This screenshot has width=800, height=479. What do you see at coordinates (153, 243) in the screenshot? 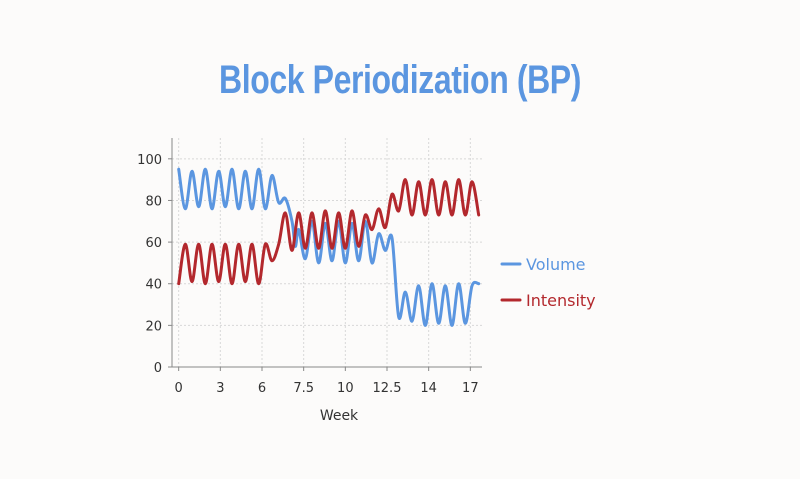
I see `y-tick-label: 60` at bounding box center [153, 243].